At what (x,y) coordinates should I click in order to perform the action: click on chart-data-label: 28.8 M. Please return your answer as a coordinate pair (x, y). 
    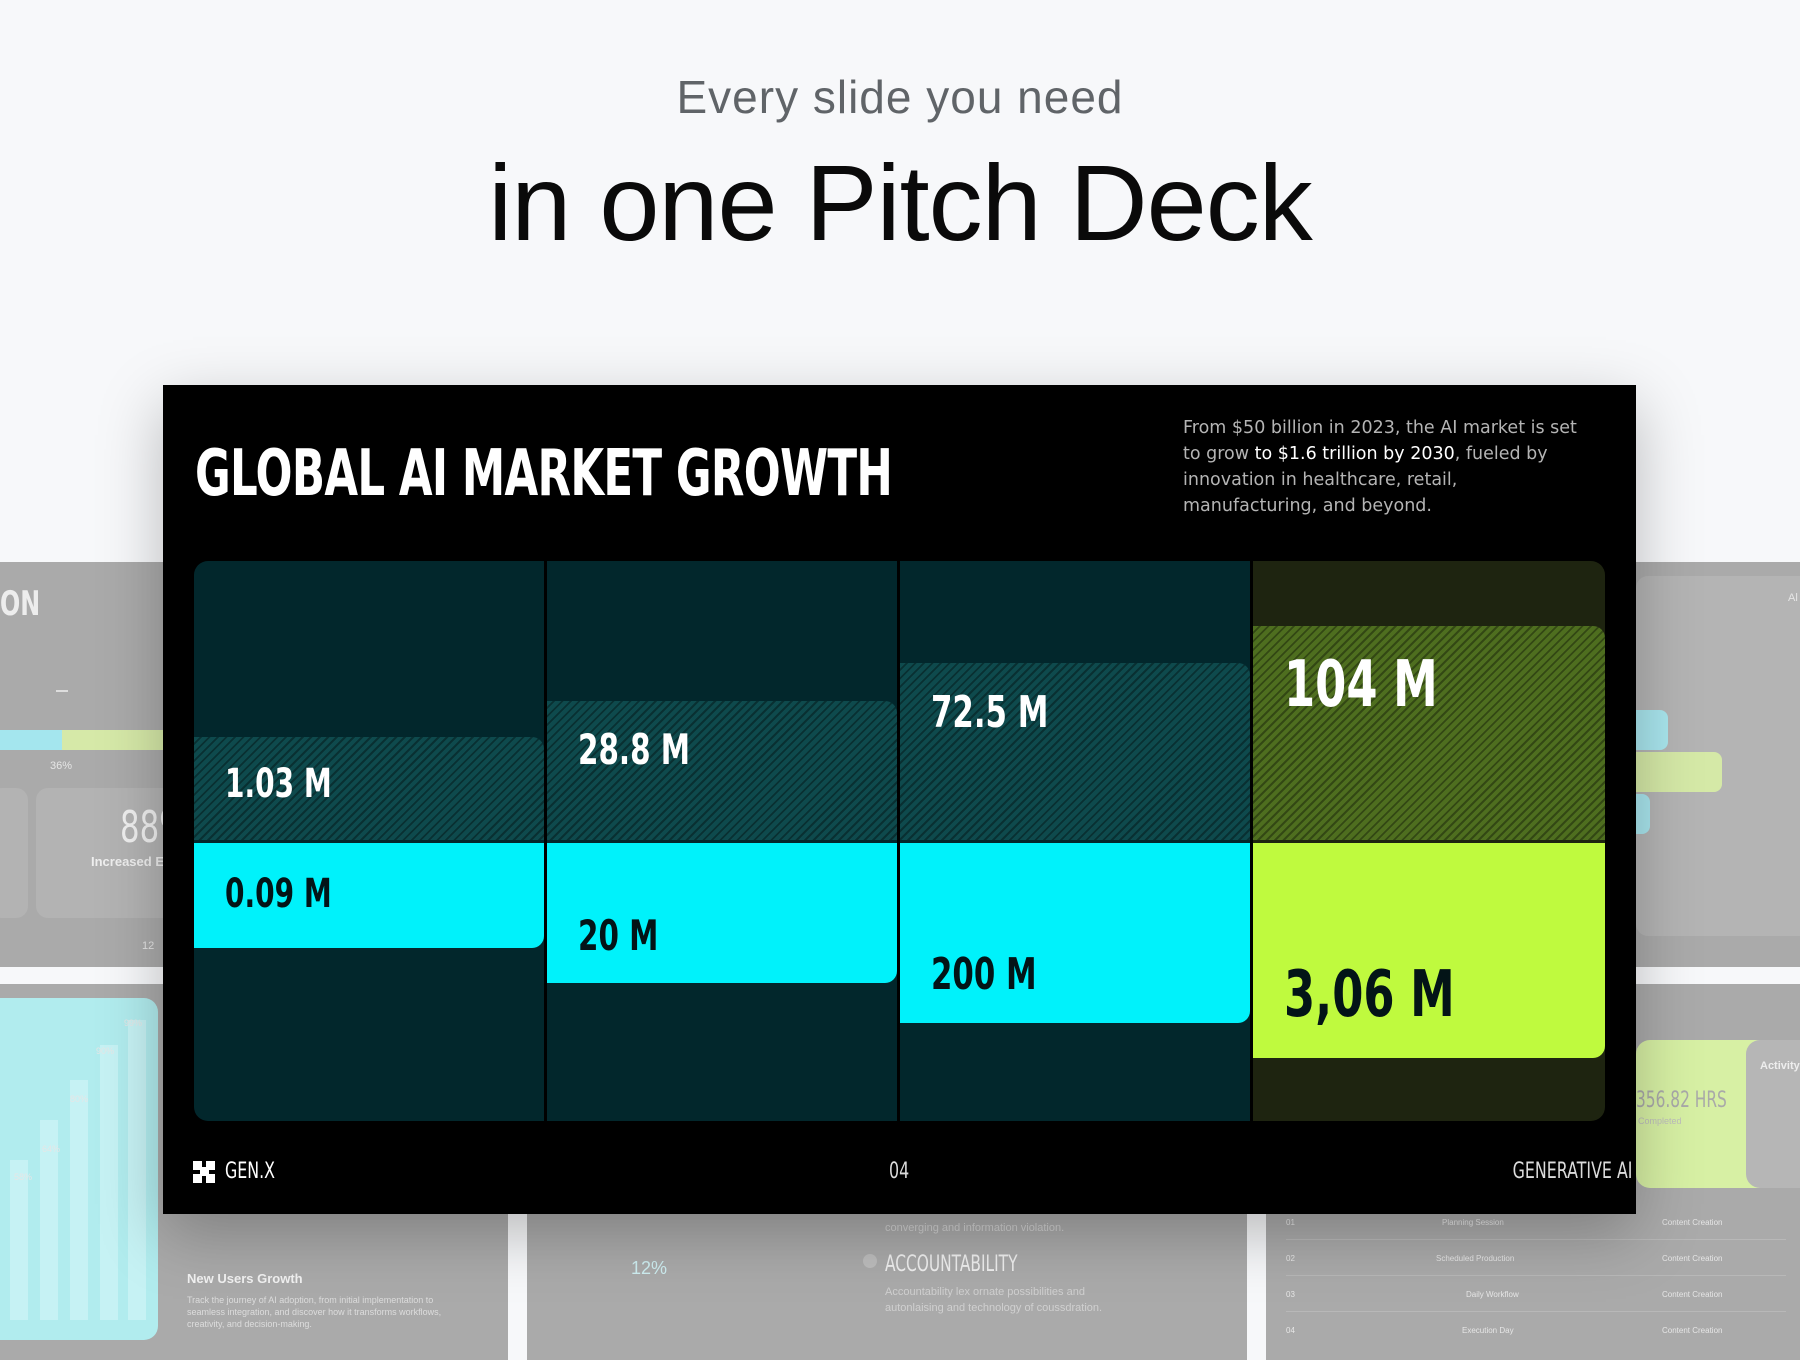
    Looking at the image, I should click on (634, 749).